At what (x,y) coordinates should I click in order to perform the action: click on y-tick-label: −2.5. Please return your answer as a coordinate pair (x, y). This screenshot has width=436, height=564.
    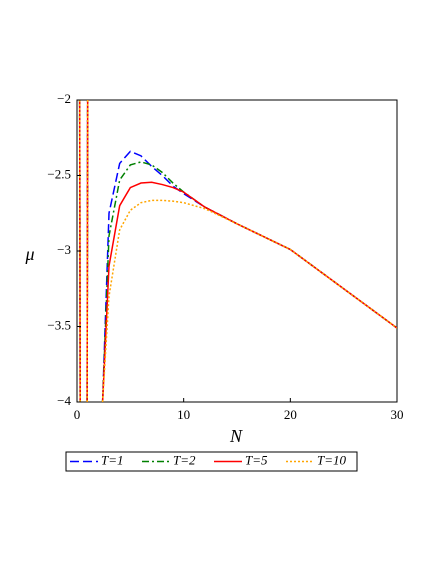
    Looking at the image, I should click on (59, 173).